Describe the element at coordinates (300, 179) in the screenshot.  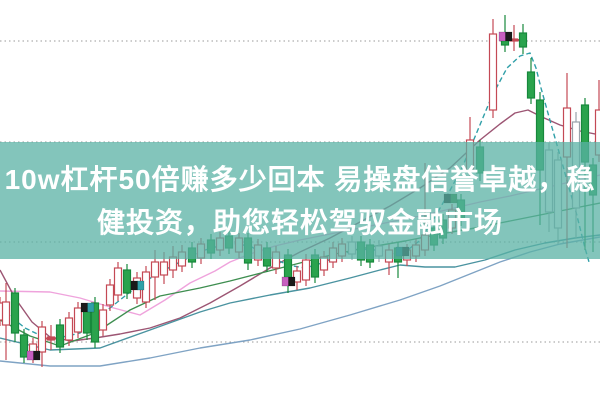
I see `headline-line1: 10w杠杆50倍赚多少回本 易操盘信誉卓越，稳` at that location.